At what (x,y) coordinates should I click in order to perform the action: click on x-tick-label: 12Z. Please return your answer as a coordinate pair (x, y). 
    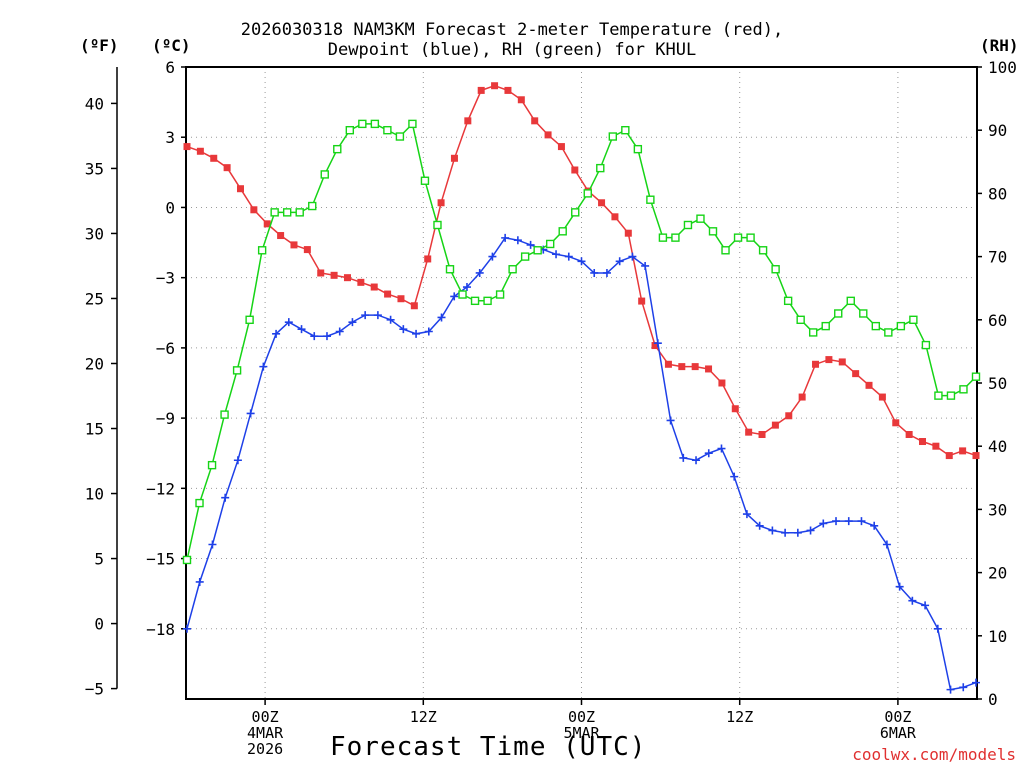
    Looking at the image, I should click on (423, 717).